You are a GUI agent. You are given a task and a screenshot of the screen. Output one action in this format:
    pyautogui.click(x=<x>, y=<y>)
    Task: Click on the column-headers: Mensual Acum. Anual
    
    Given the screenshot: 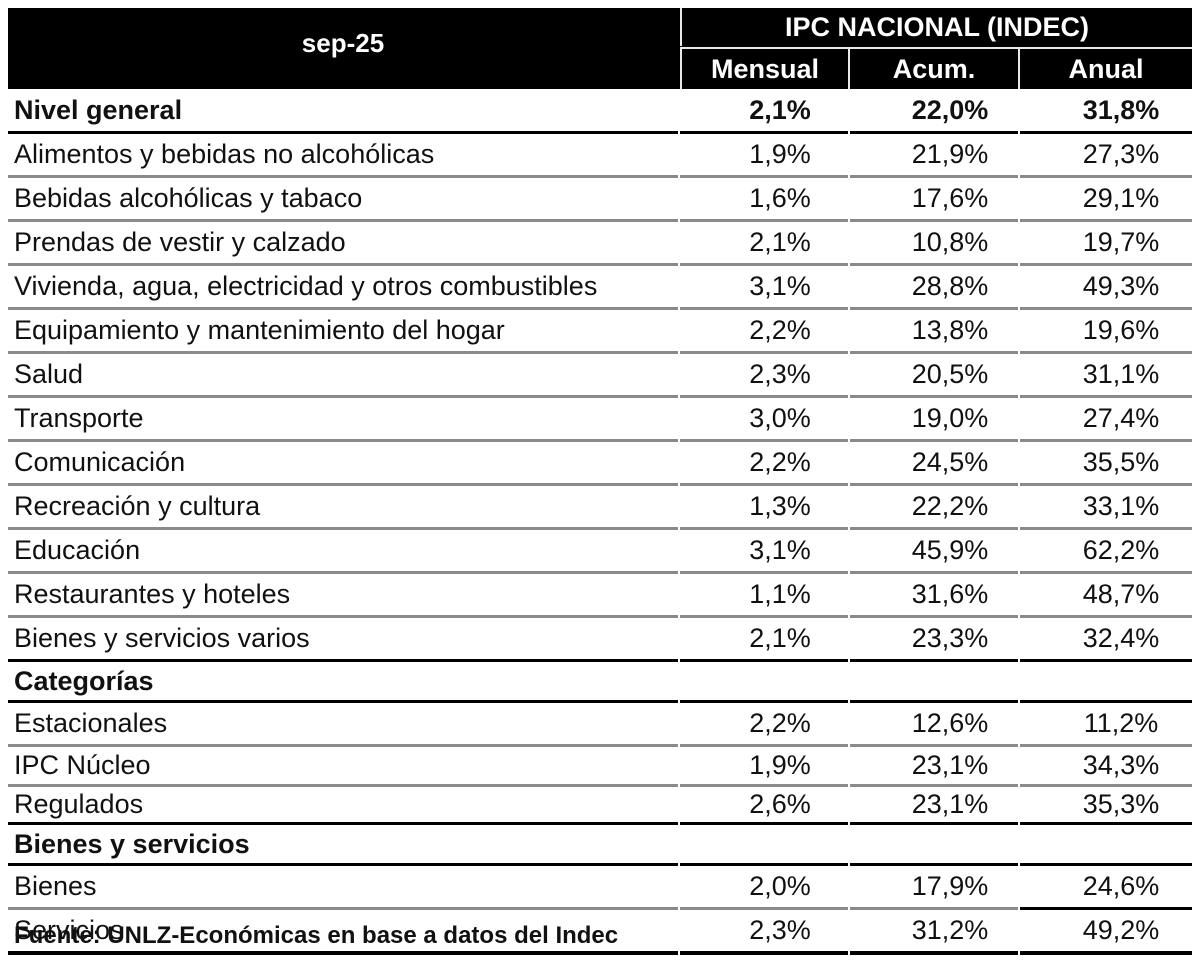 What is the action you would take?
    pyautogui.click(x=936, y=68)
    